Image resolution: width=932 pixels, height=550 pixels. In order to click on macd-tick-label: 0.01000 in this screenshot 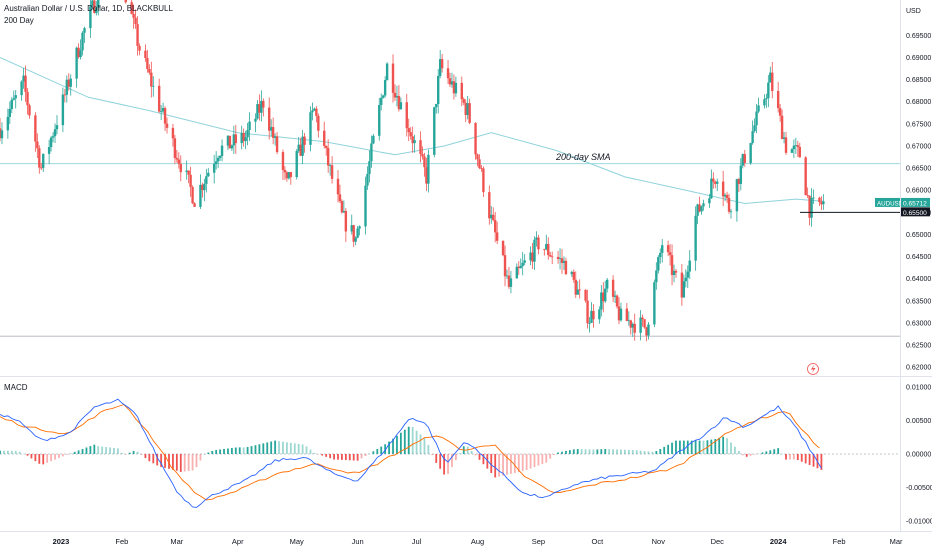, I will do `click(918, 388)`.